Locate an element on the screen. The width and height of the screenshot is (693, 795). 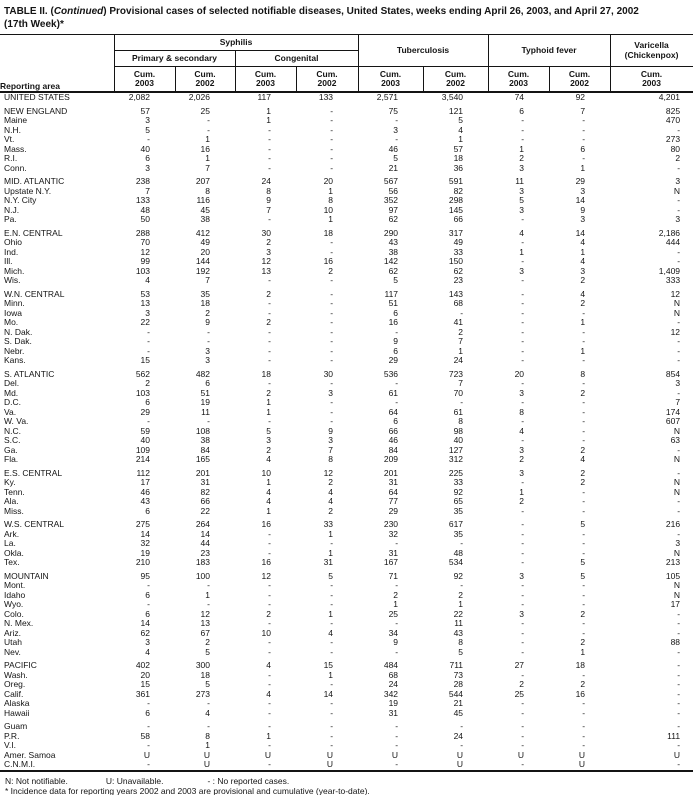
value-cell: 16 is located at coordinates (393, 322).